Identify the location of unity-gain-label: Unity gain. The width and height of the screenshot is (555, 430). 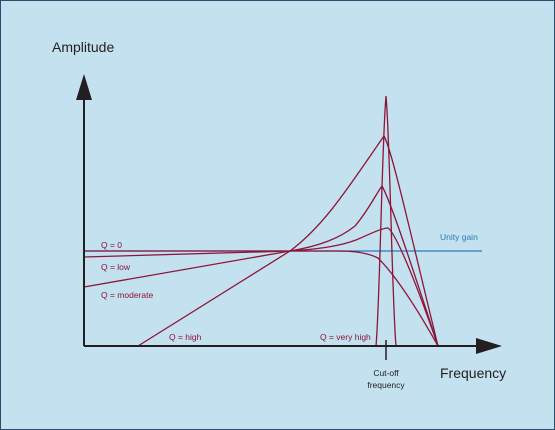
(459, 237).